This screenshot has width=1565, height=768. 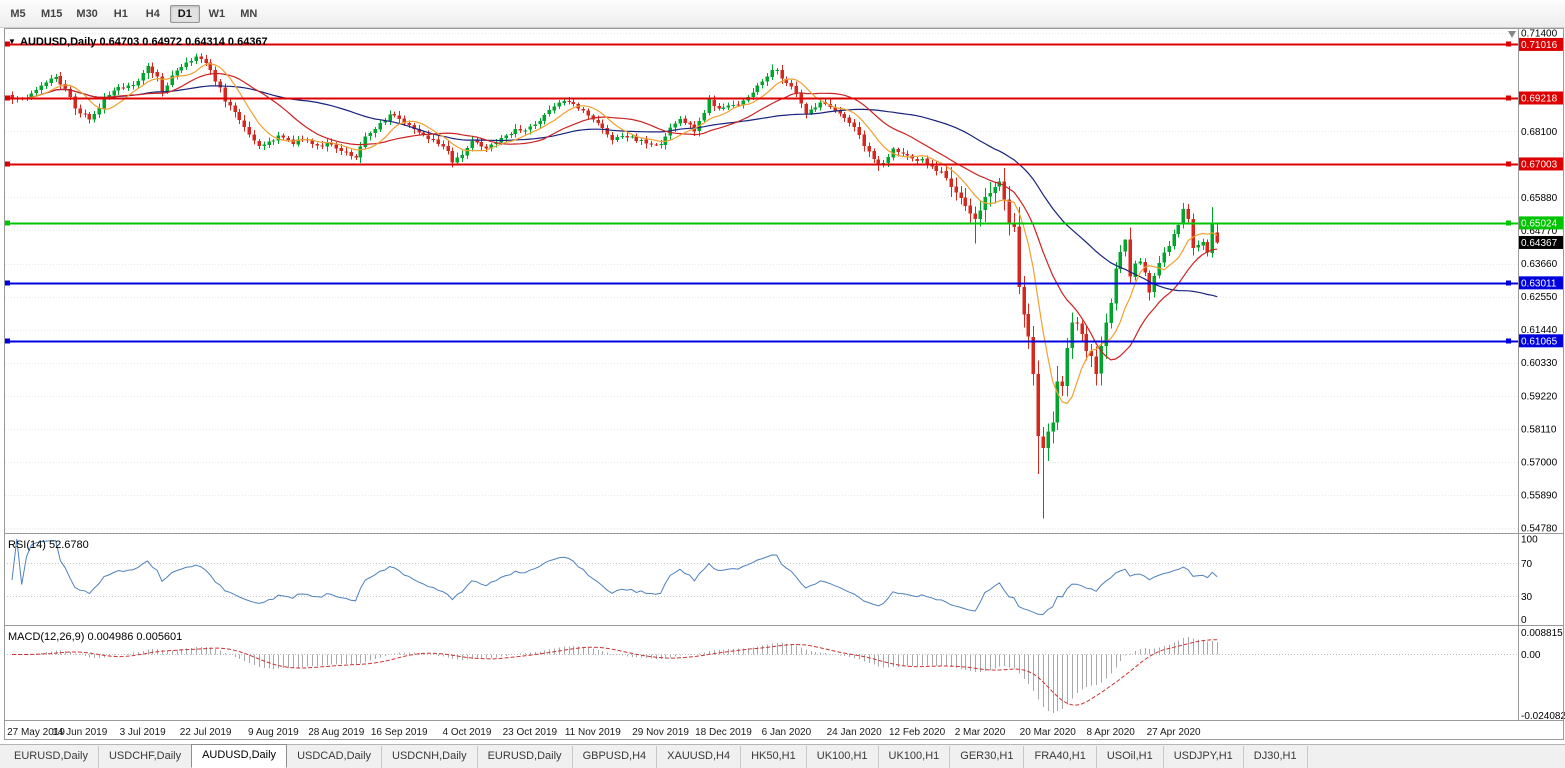 What do you see at coordinates (1110, 732) in the screenshot?
I see `date-tick-label: 8 Apr 2020` at bounding box center [1110, 732].